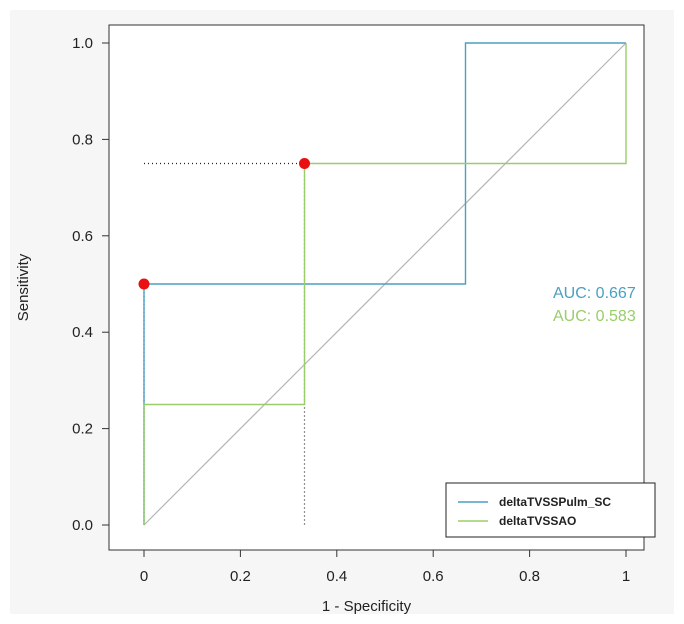 The image size is (684, 624). Describe the element at coordinates (144, 576) in the screenshot. I see `x-tick-label: 0` at that location.